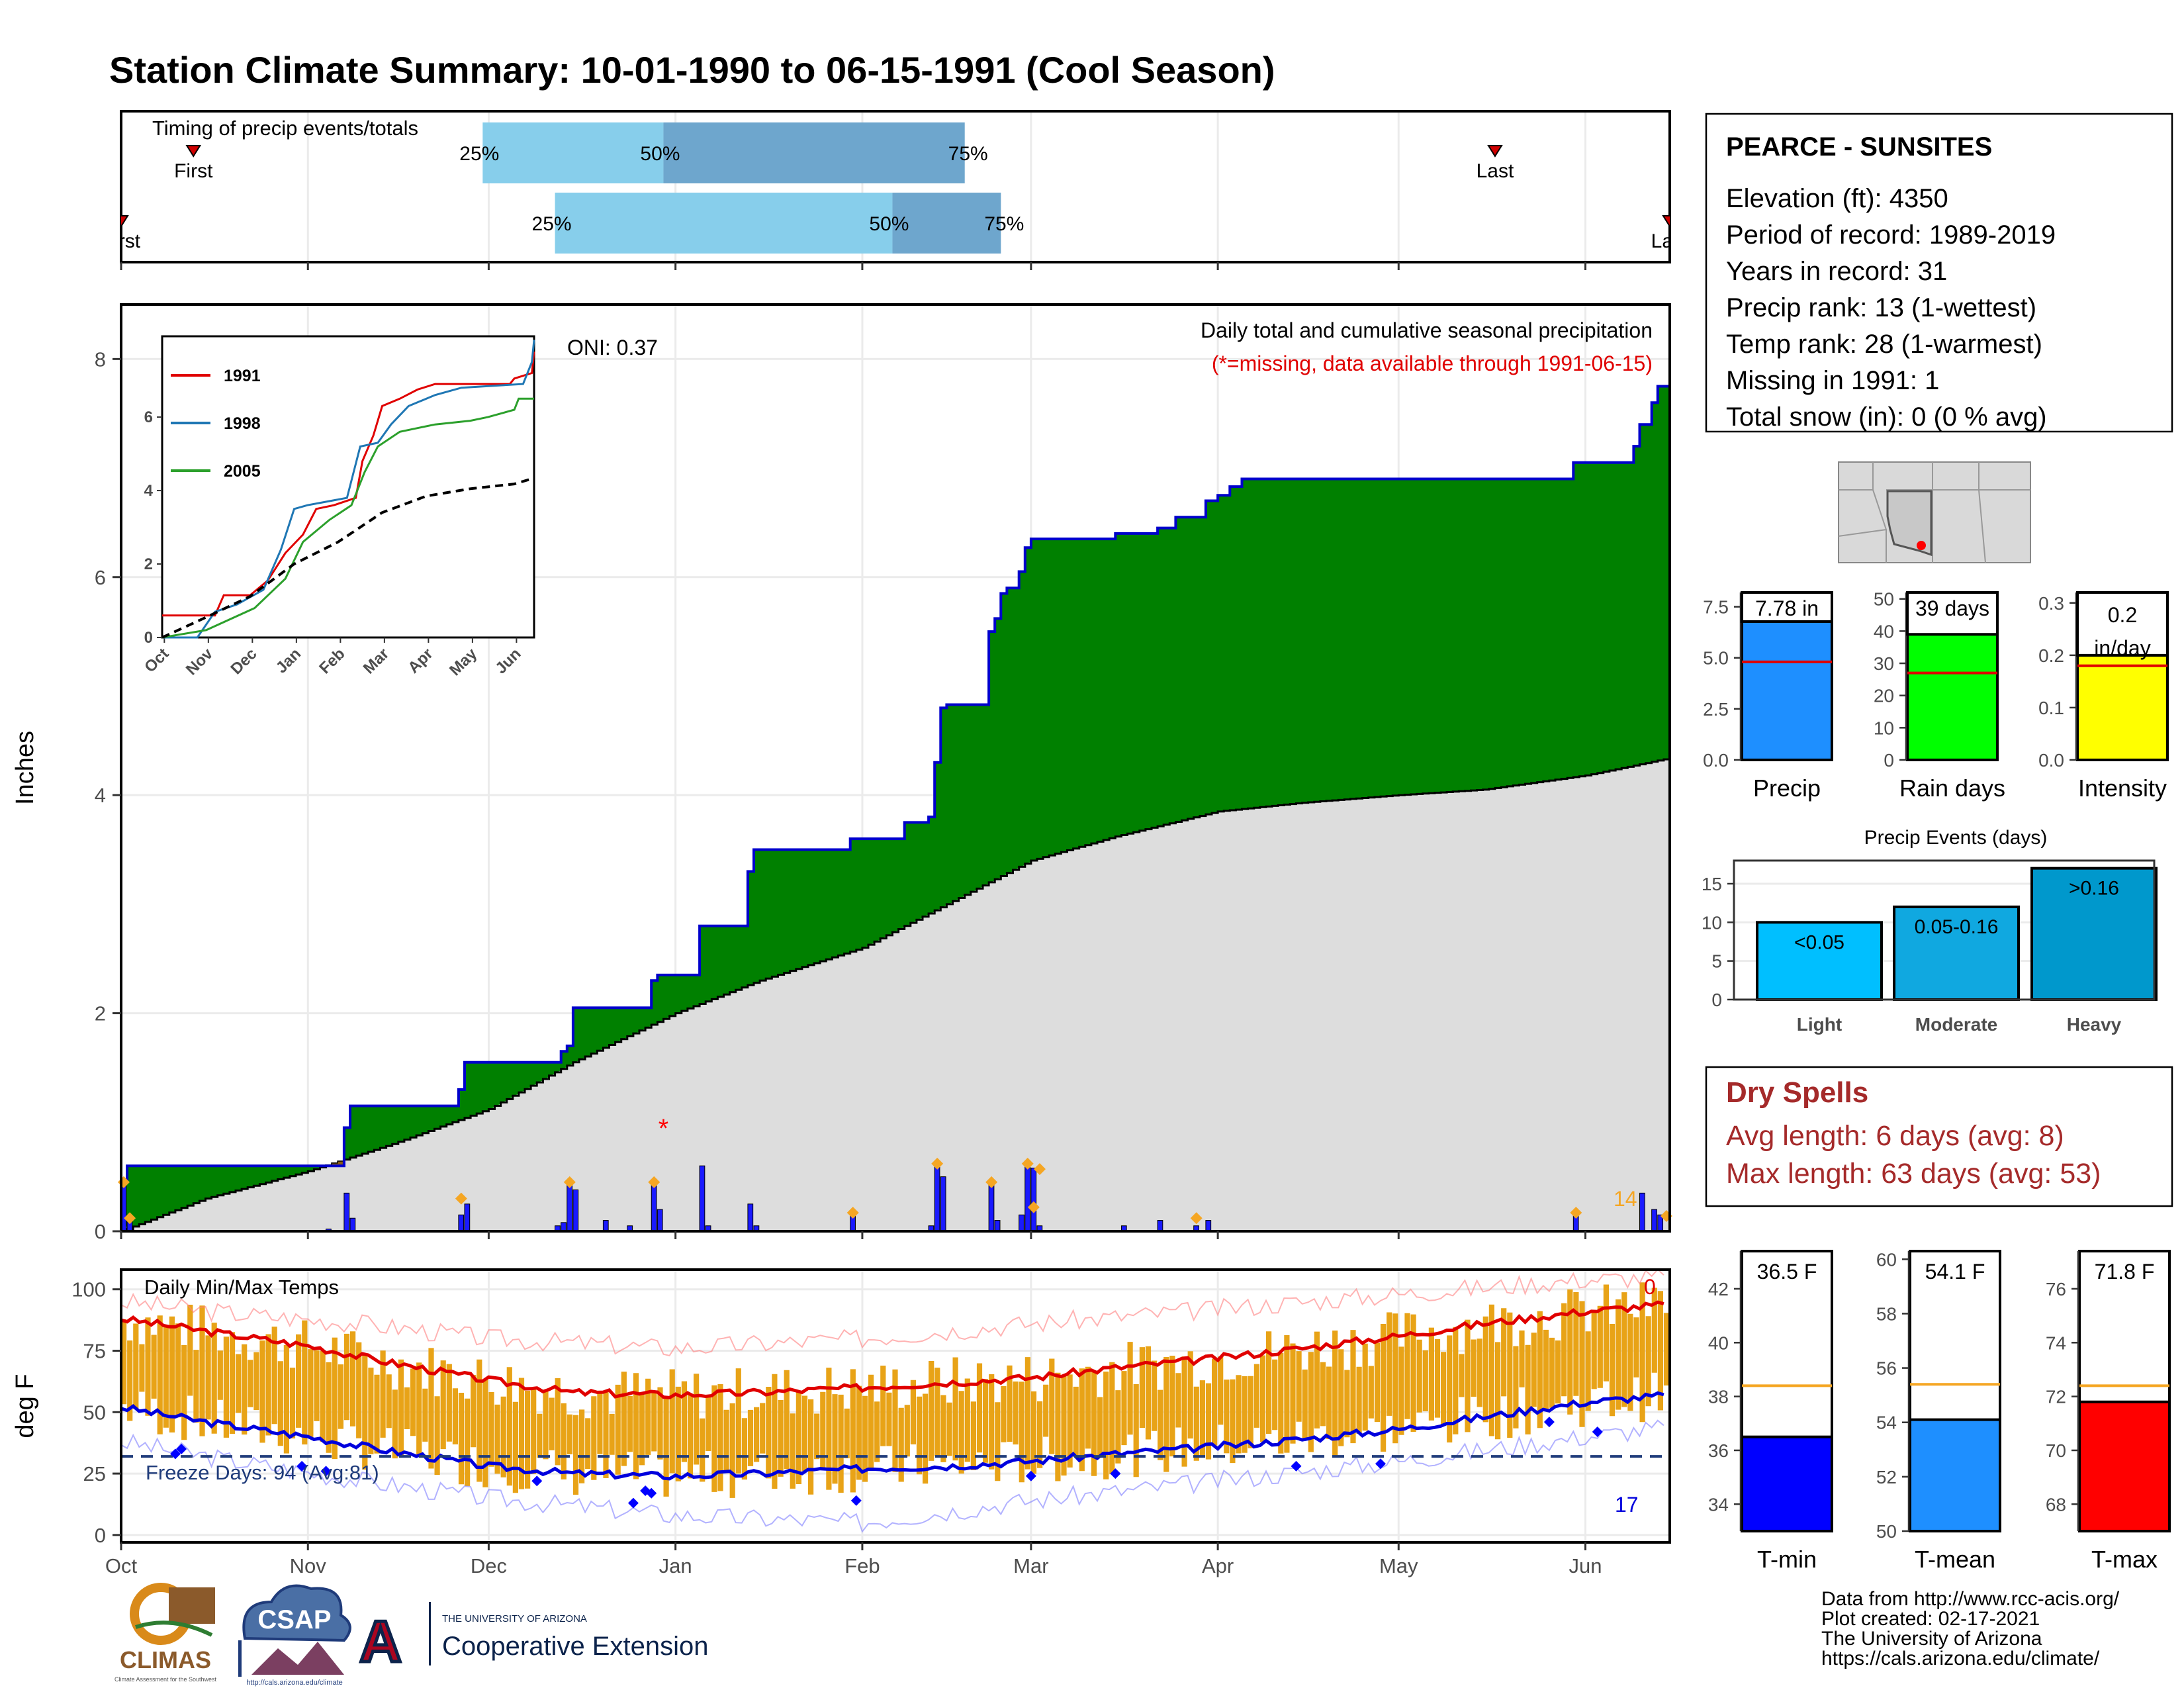 The image size is (2184, 1688). What do you see at coordinates (242, 471) in the screenshot?
I see `inset-legend-label: 2005` at bounding box center [242, 471].